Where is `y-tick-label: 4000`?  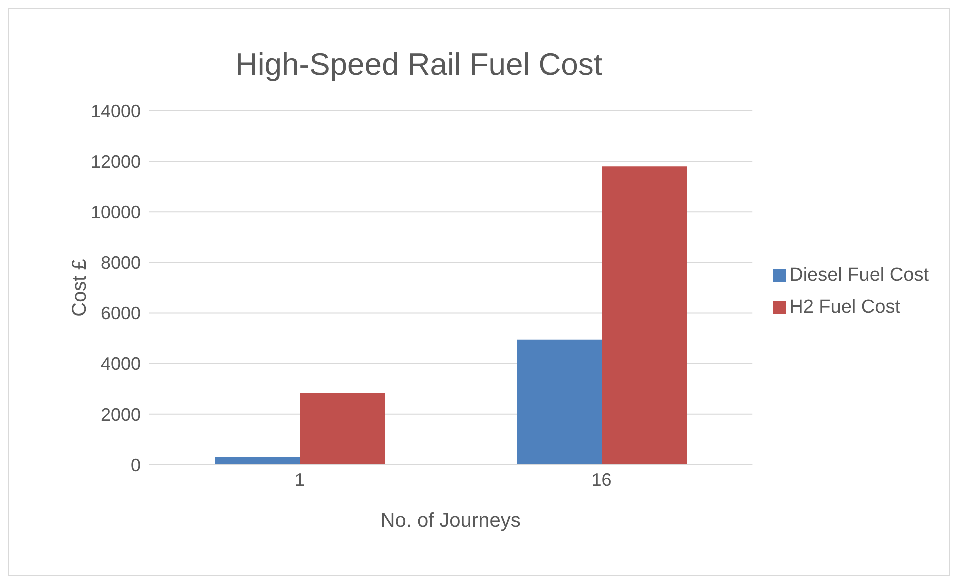
y-tick-label: 4000 is located at coordinates (120, 364).